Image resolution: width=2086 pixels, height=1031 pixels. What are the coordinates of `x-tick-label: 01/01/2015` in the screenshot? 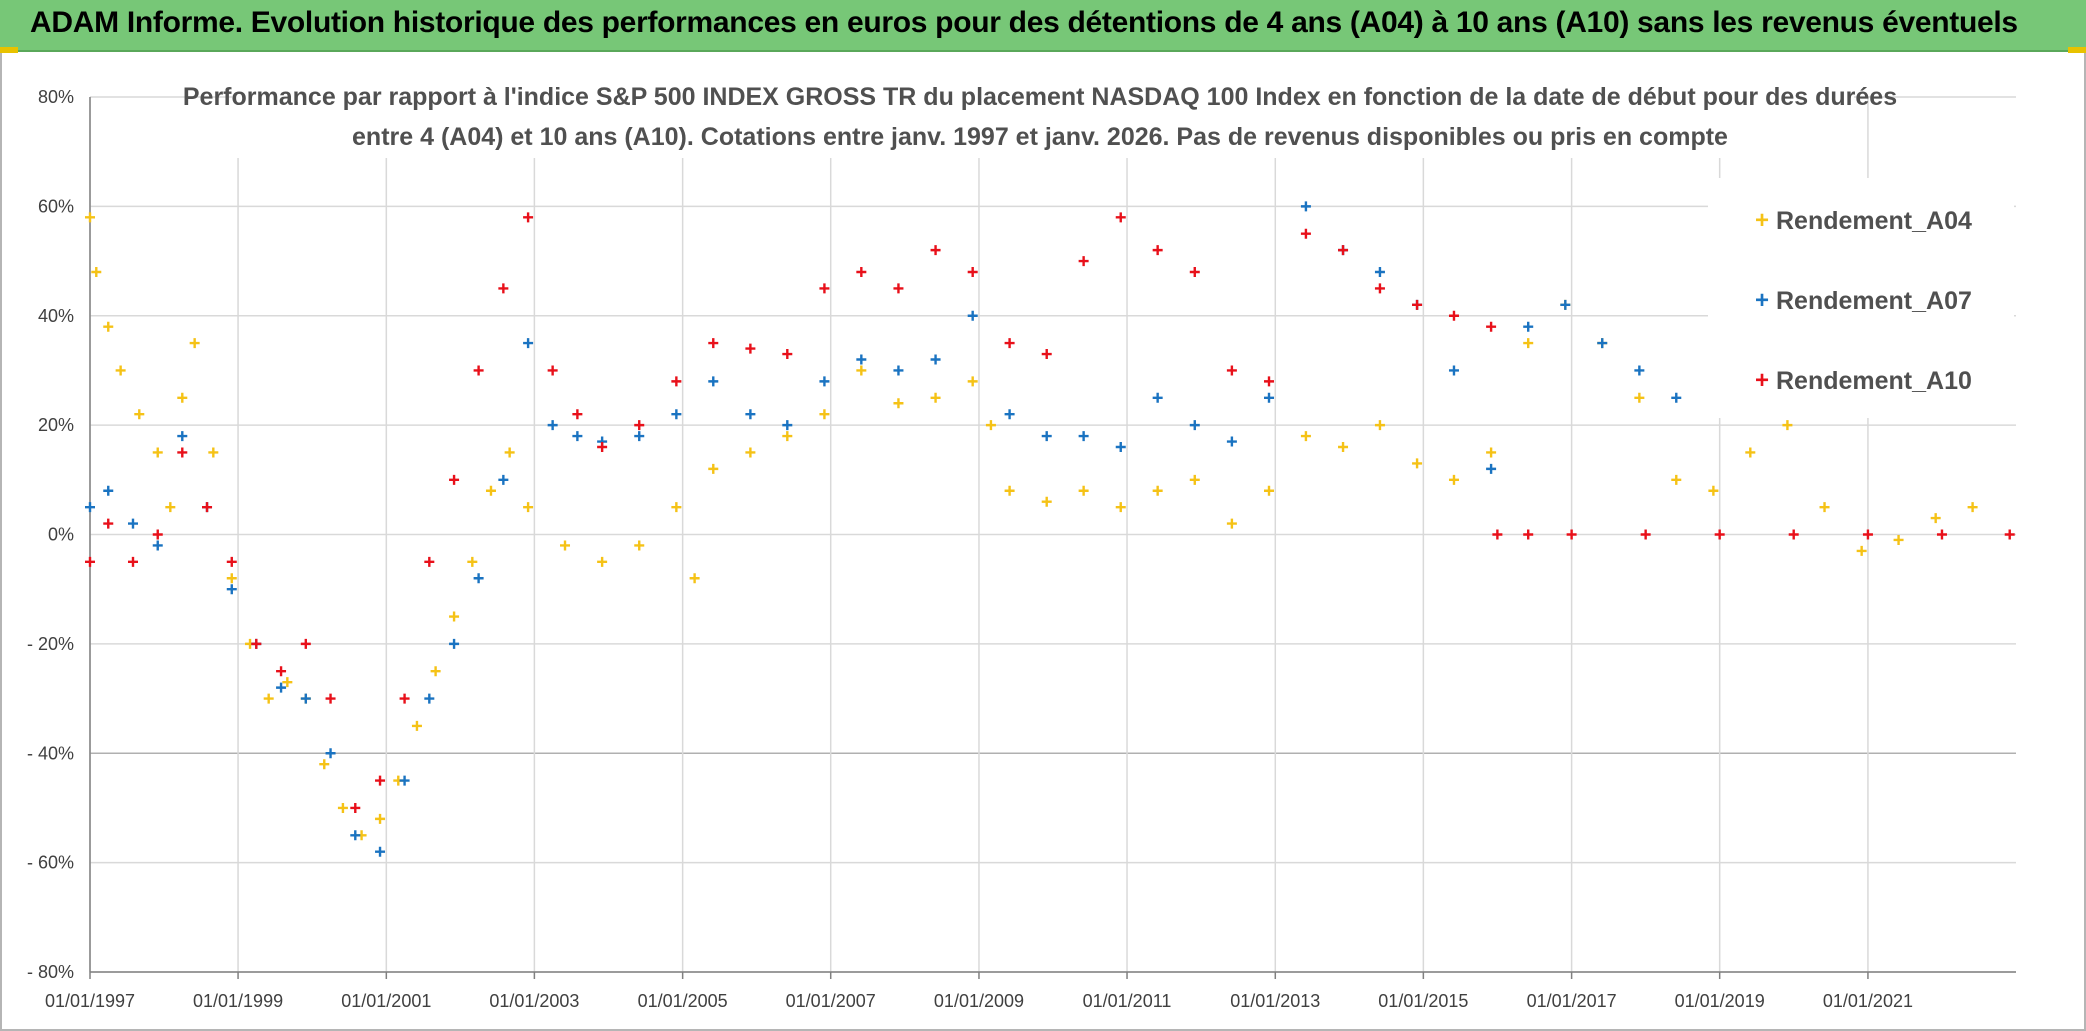 It's located at (1423, 1001).